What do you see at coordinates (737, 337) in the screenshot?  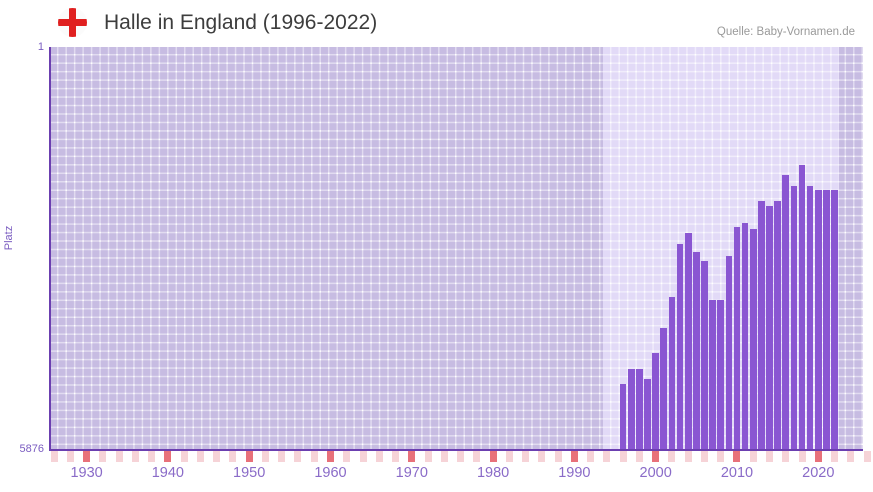 I see `bar-2010` at bounding box center [737, 337].